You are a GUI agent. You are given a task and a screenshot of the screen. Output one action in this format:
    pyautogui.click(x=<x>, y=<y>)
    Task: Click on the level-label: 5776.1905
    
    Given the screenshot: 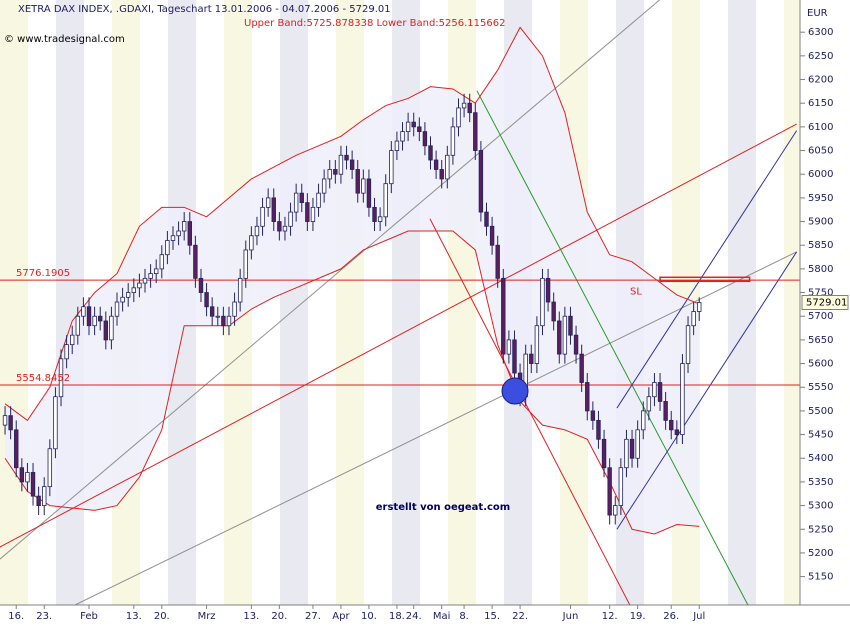 What is the action you would take?
    pyautogui.click(x=43, y=273)
    